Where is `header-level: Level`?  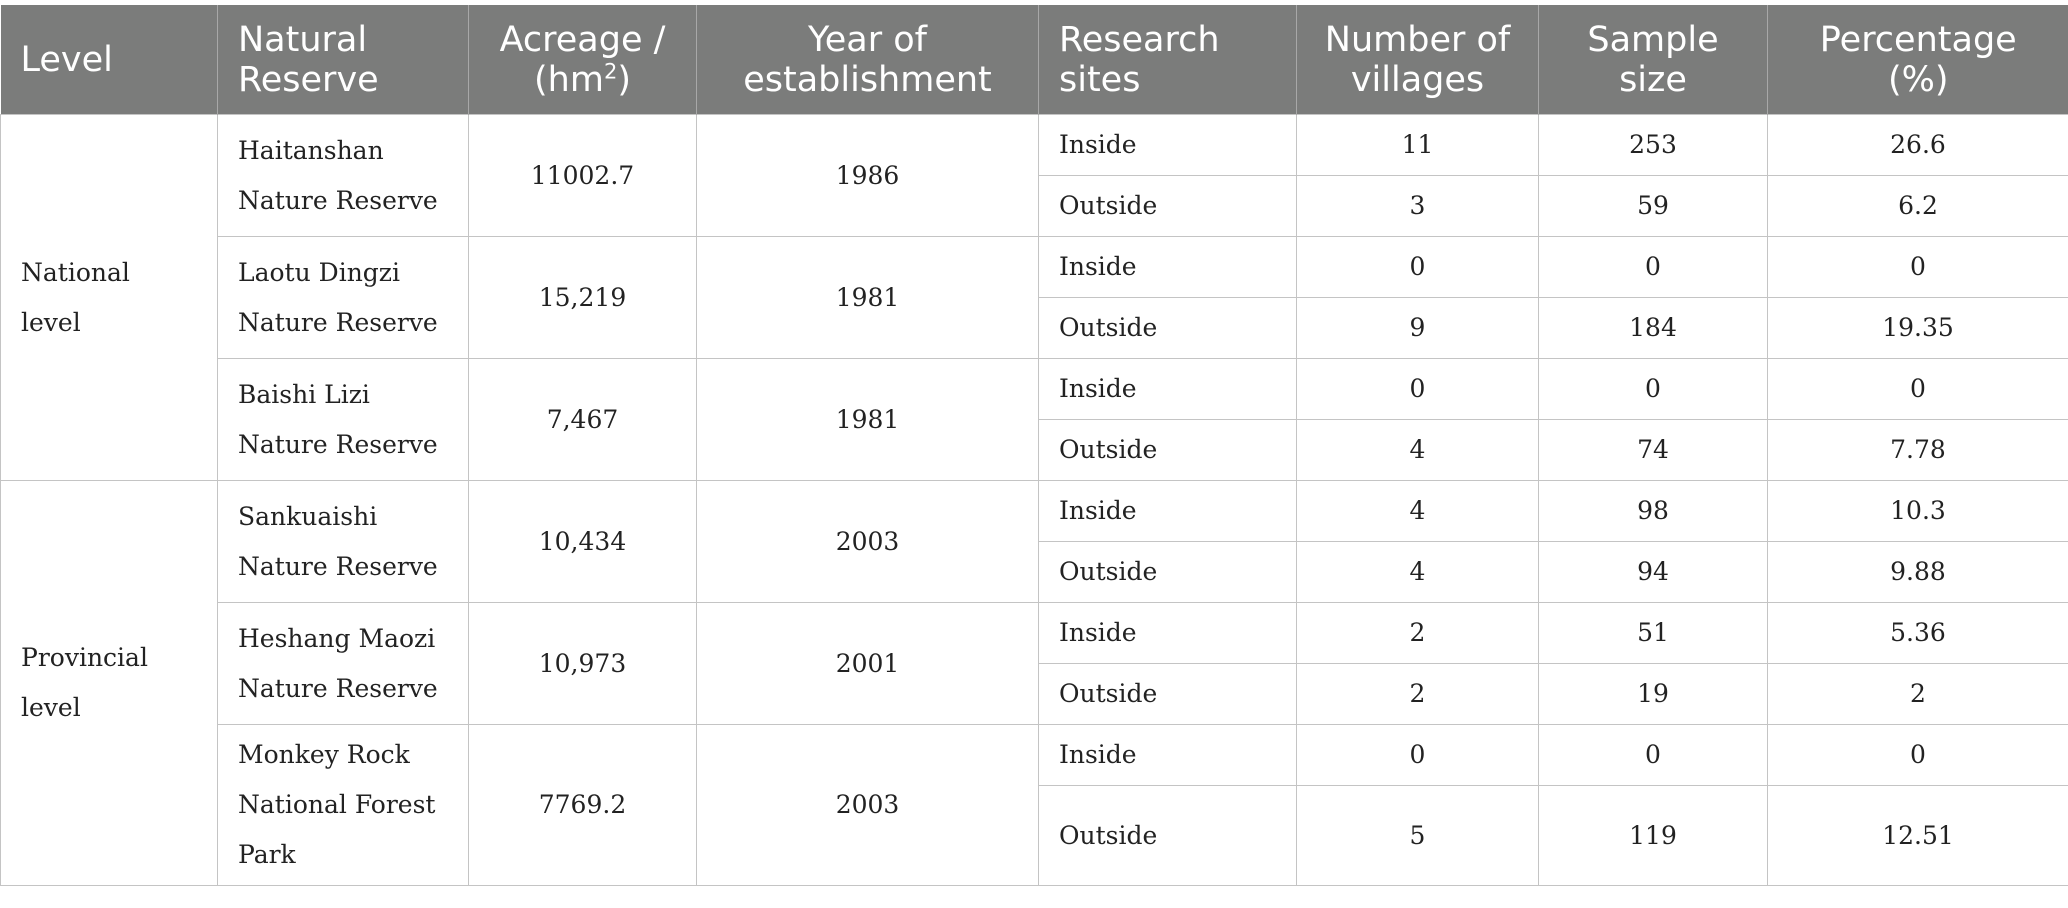
header-level: Level is located at coordinates (109, 60).